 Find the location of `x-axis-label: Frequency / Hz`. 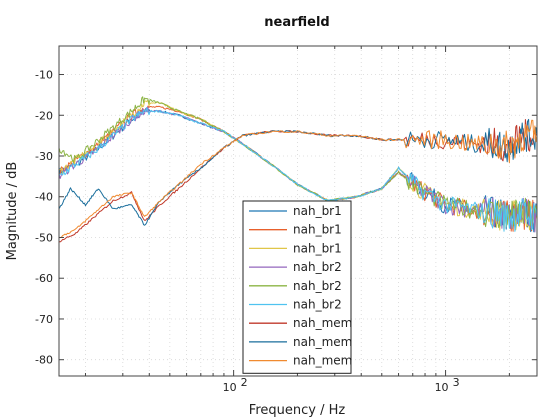

x-axis-label: Frequency / Hz is located at coordinates (297, 410).